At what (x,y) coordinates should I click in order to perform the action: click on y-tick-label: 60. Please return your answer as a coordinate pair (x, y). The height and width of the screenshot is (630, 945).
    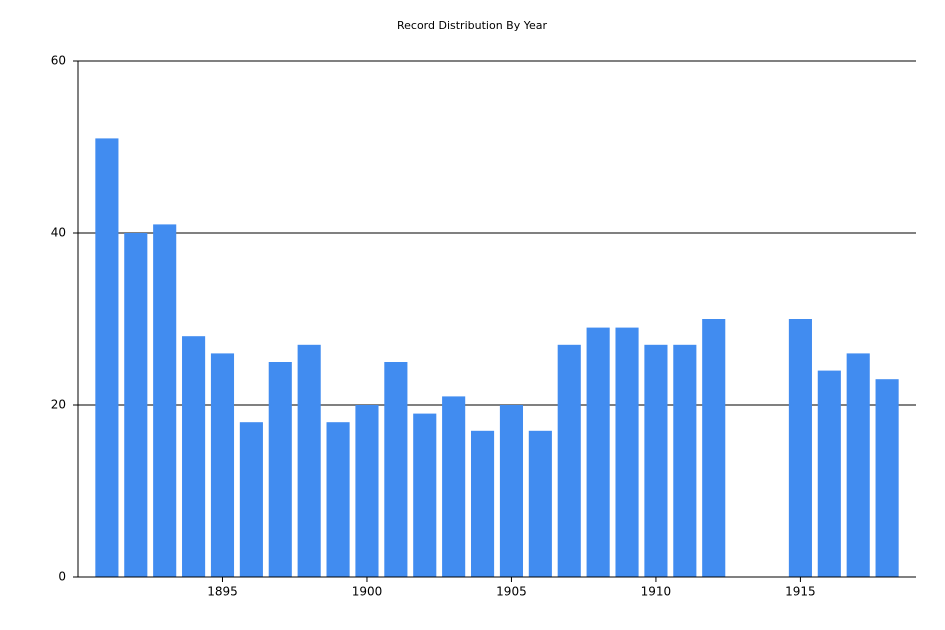
    Looking at the image, I should click on (58, 61).